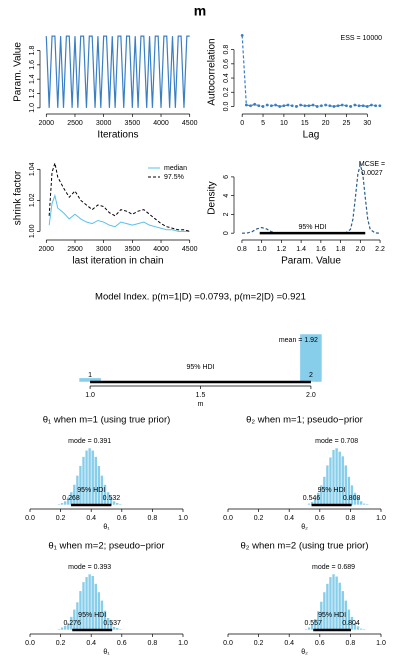 Image resolution: width=401 pixels, height=669 pixels. Describe the element at coordinates (119, 212) in the screenshot. I see `data-line` at that location.